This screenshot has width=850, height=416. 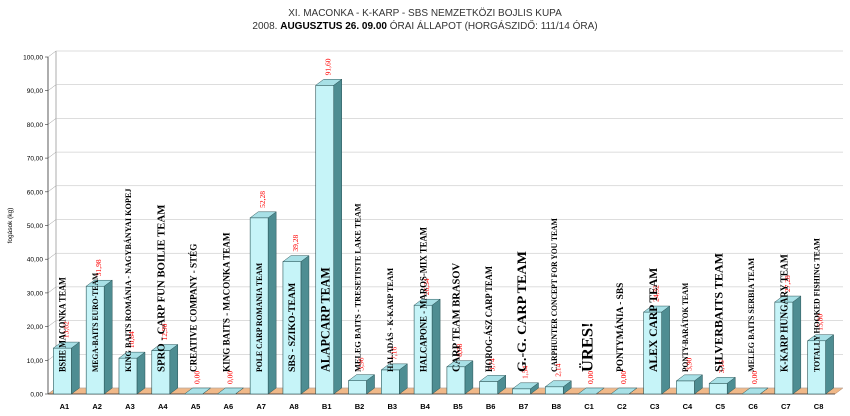 I want to click on x-tick-label: C2, so click(x=622, y=406).